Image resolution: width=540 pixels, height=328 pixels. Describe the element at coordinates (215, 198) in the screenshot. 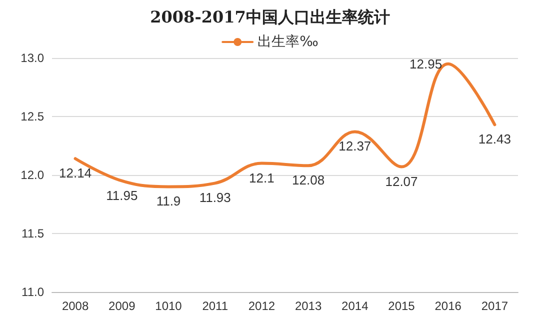

I see `data-label: 11.93` at that location.